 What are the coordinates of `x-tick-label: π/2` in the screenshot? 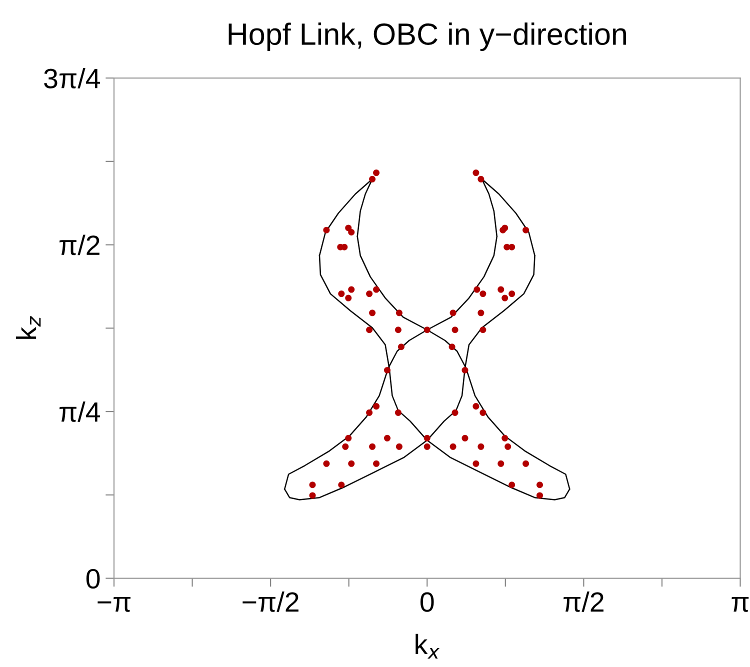 It's located at (584, 601).